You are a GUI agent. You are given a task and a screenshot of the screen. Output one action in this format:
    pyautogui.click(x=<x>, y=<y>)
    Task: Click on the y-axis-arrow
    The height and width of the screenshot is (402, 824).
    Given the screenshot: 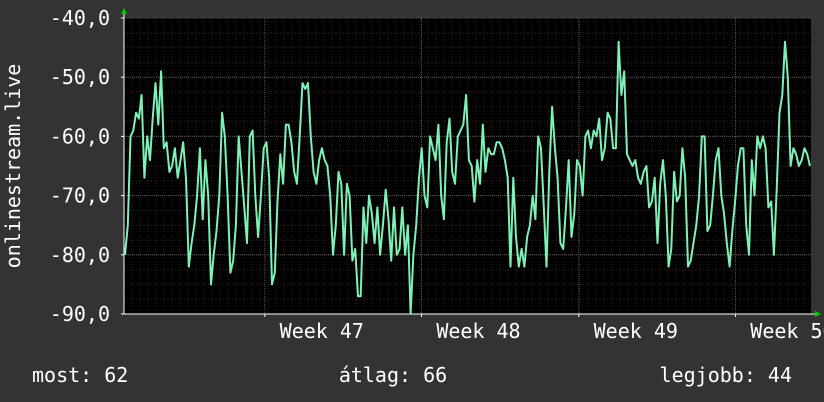 What is the action you would take?
    pyautogui.click(x=124, y=11)
    